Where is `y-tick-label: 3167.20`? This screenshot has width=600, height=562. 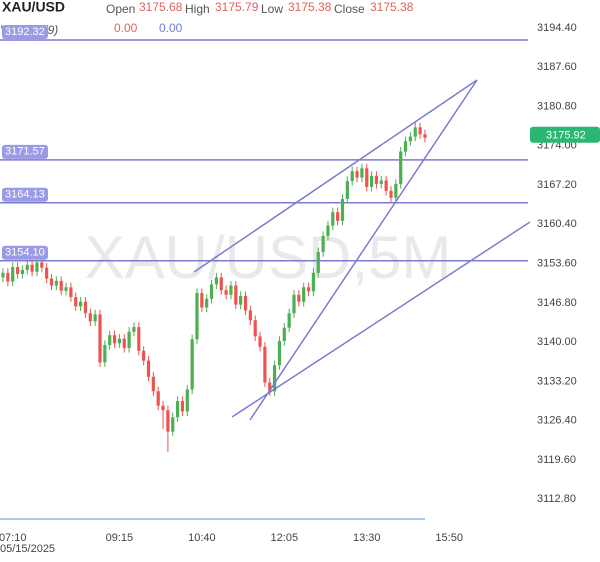
y-tick-label: 3167.20 is located at coordinates (557, 185).